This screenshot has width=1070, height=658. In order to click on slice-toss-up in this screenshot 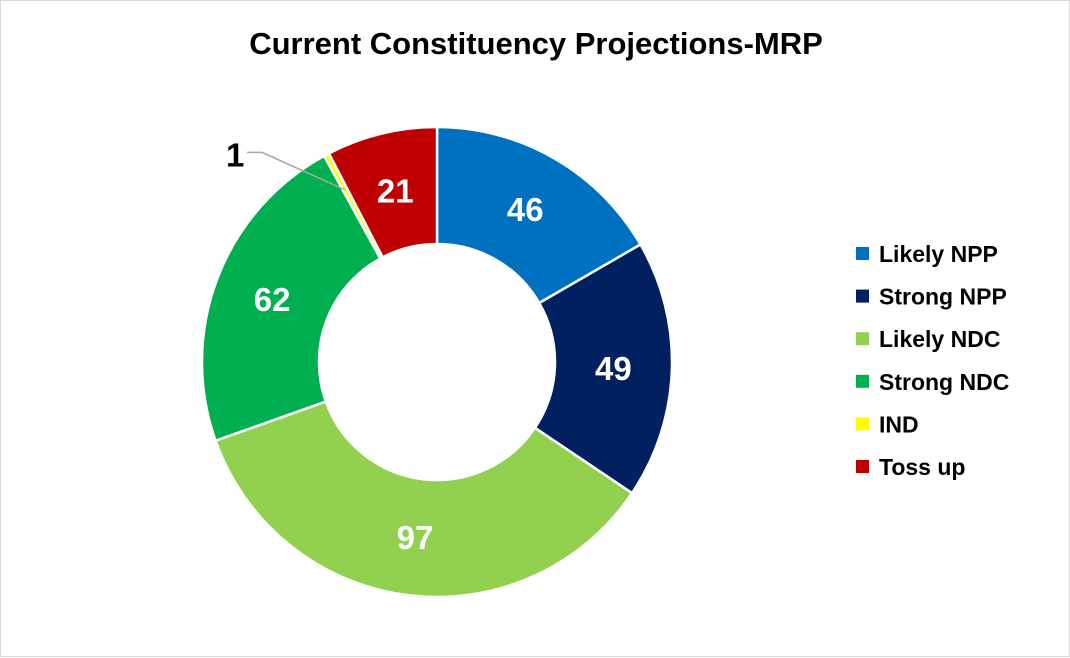, I will do `click(383, 192)`.